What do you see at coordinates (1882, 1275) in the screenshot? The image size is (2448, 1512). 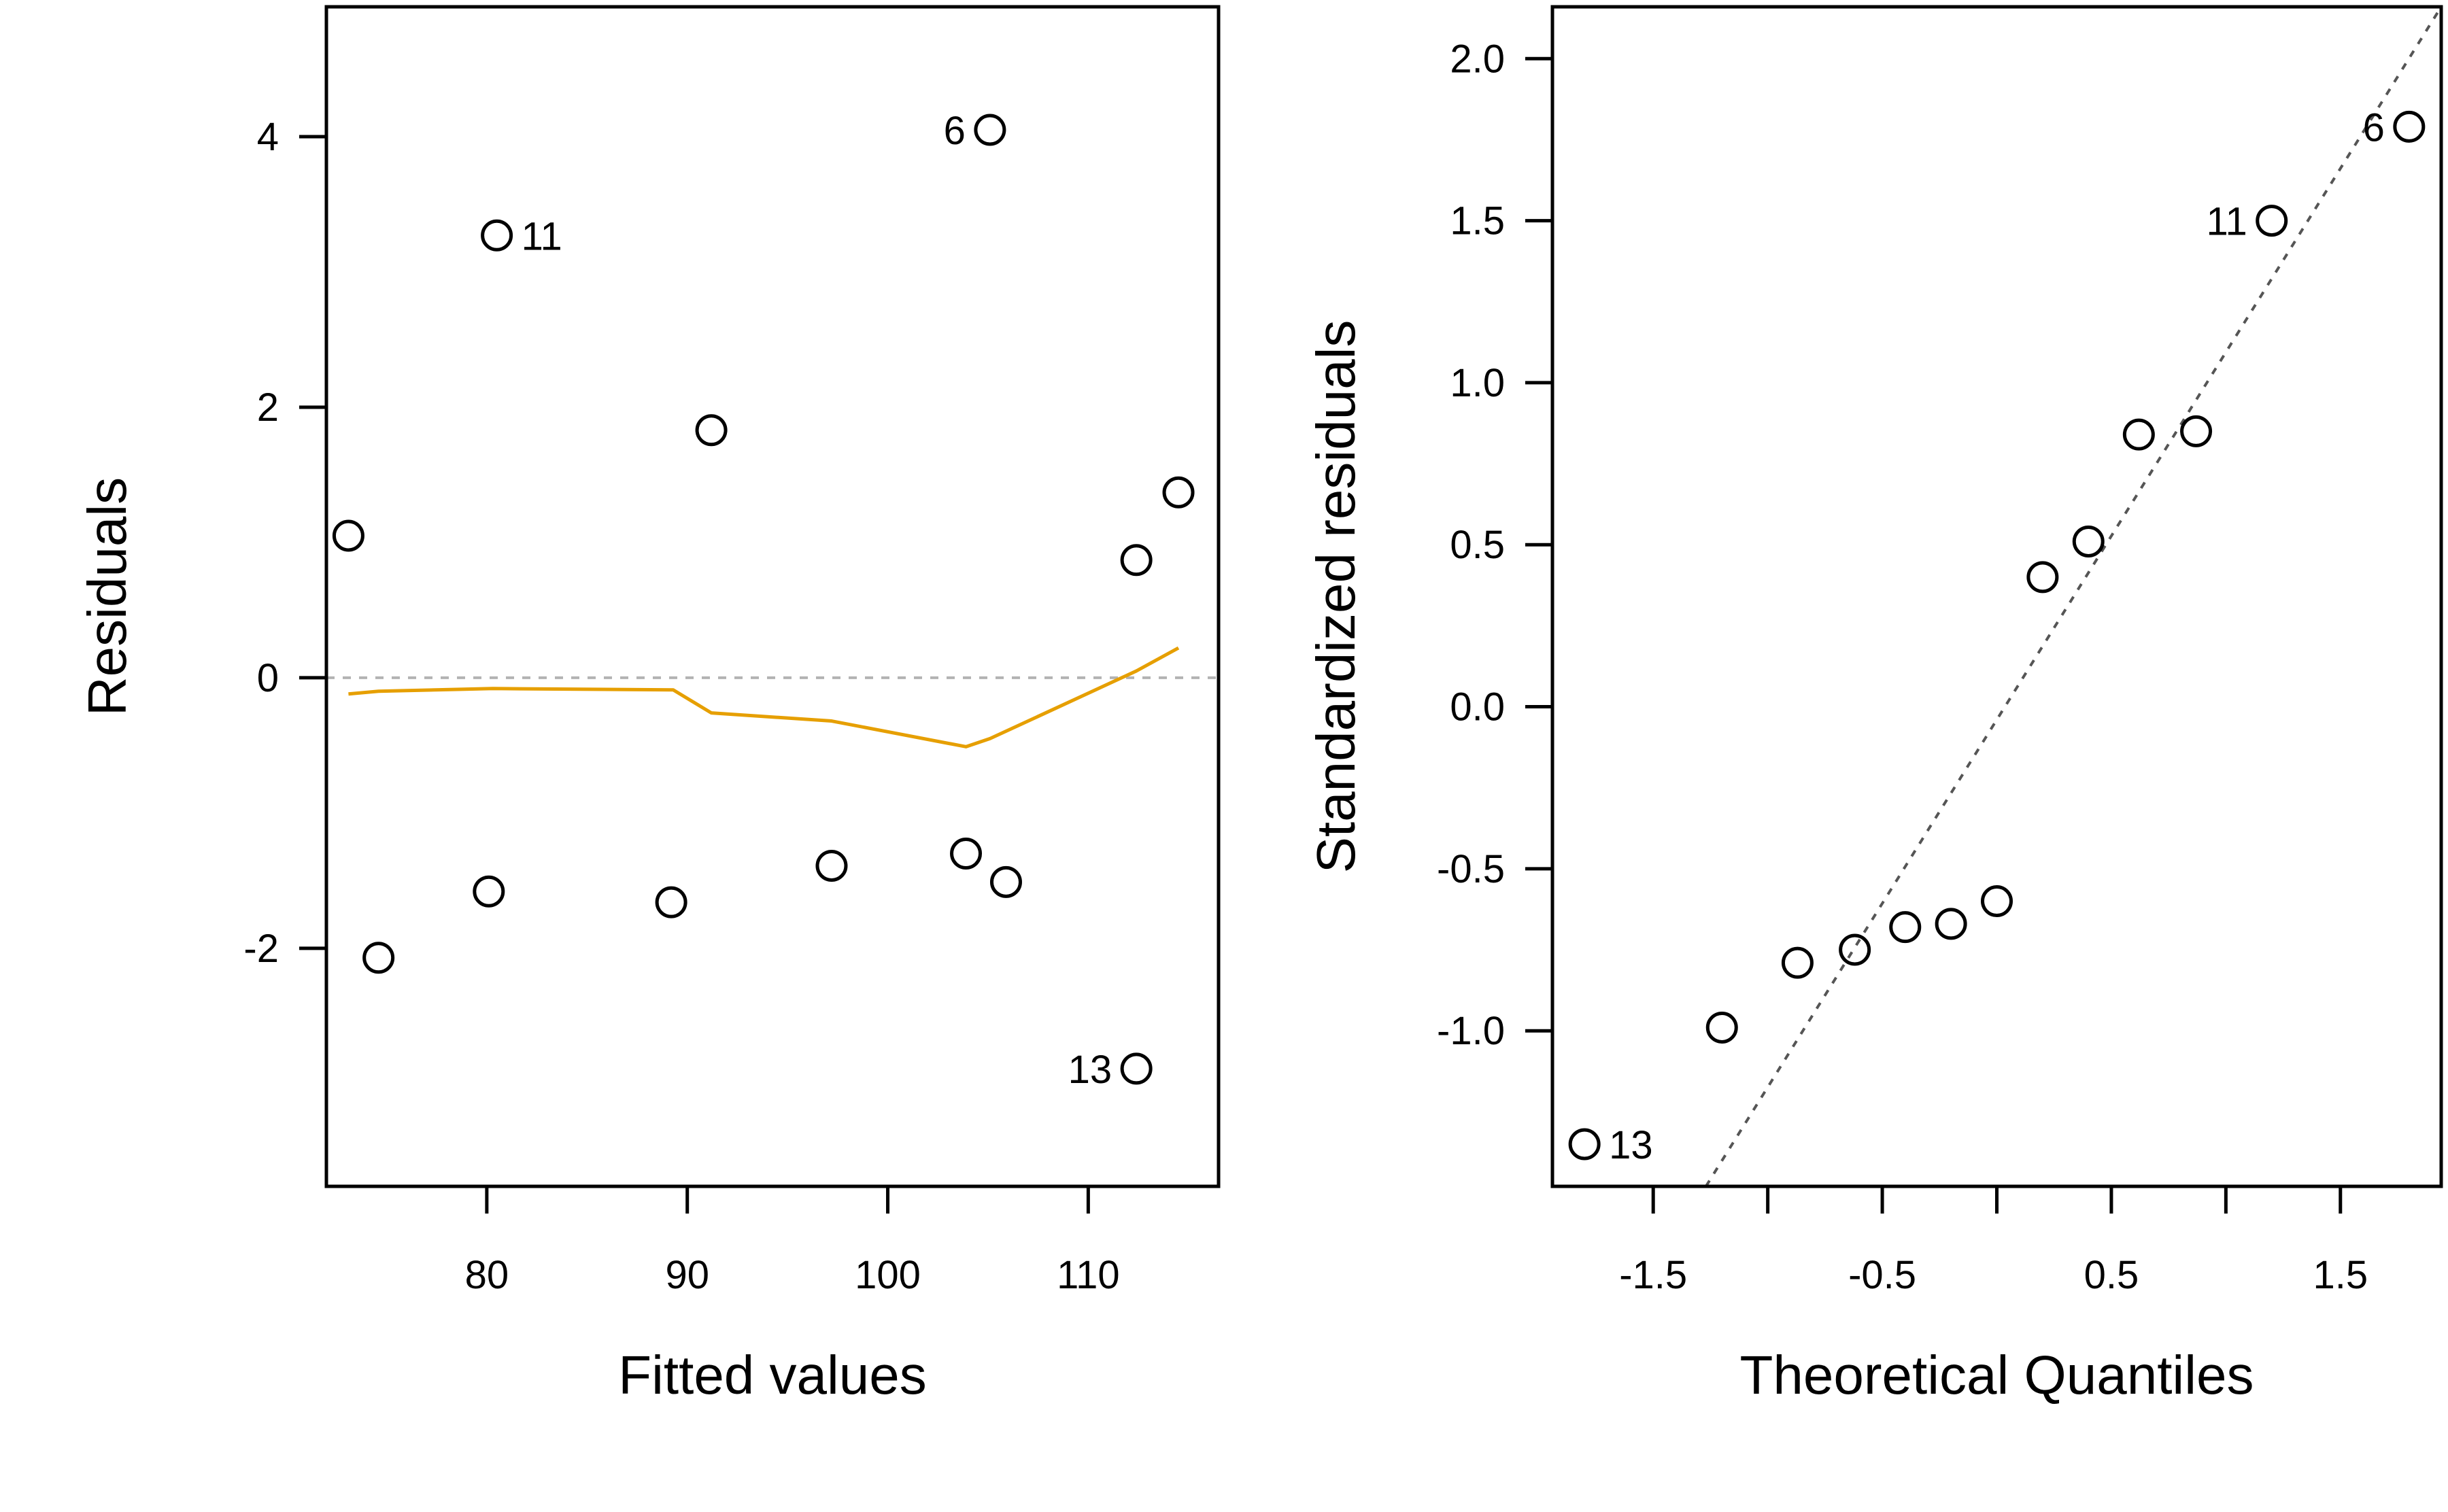 I see `x-tick-label: -0.5` at bounding box center [1882, 1275].